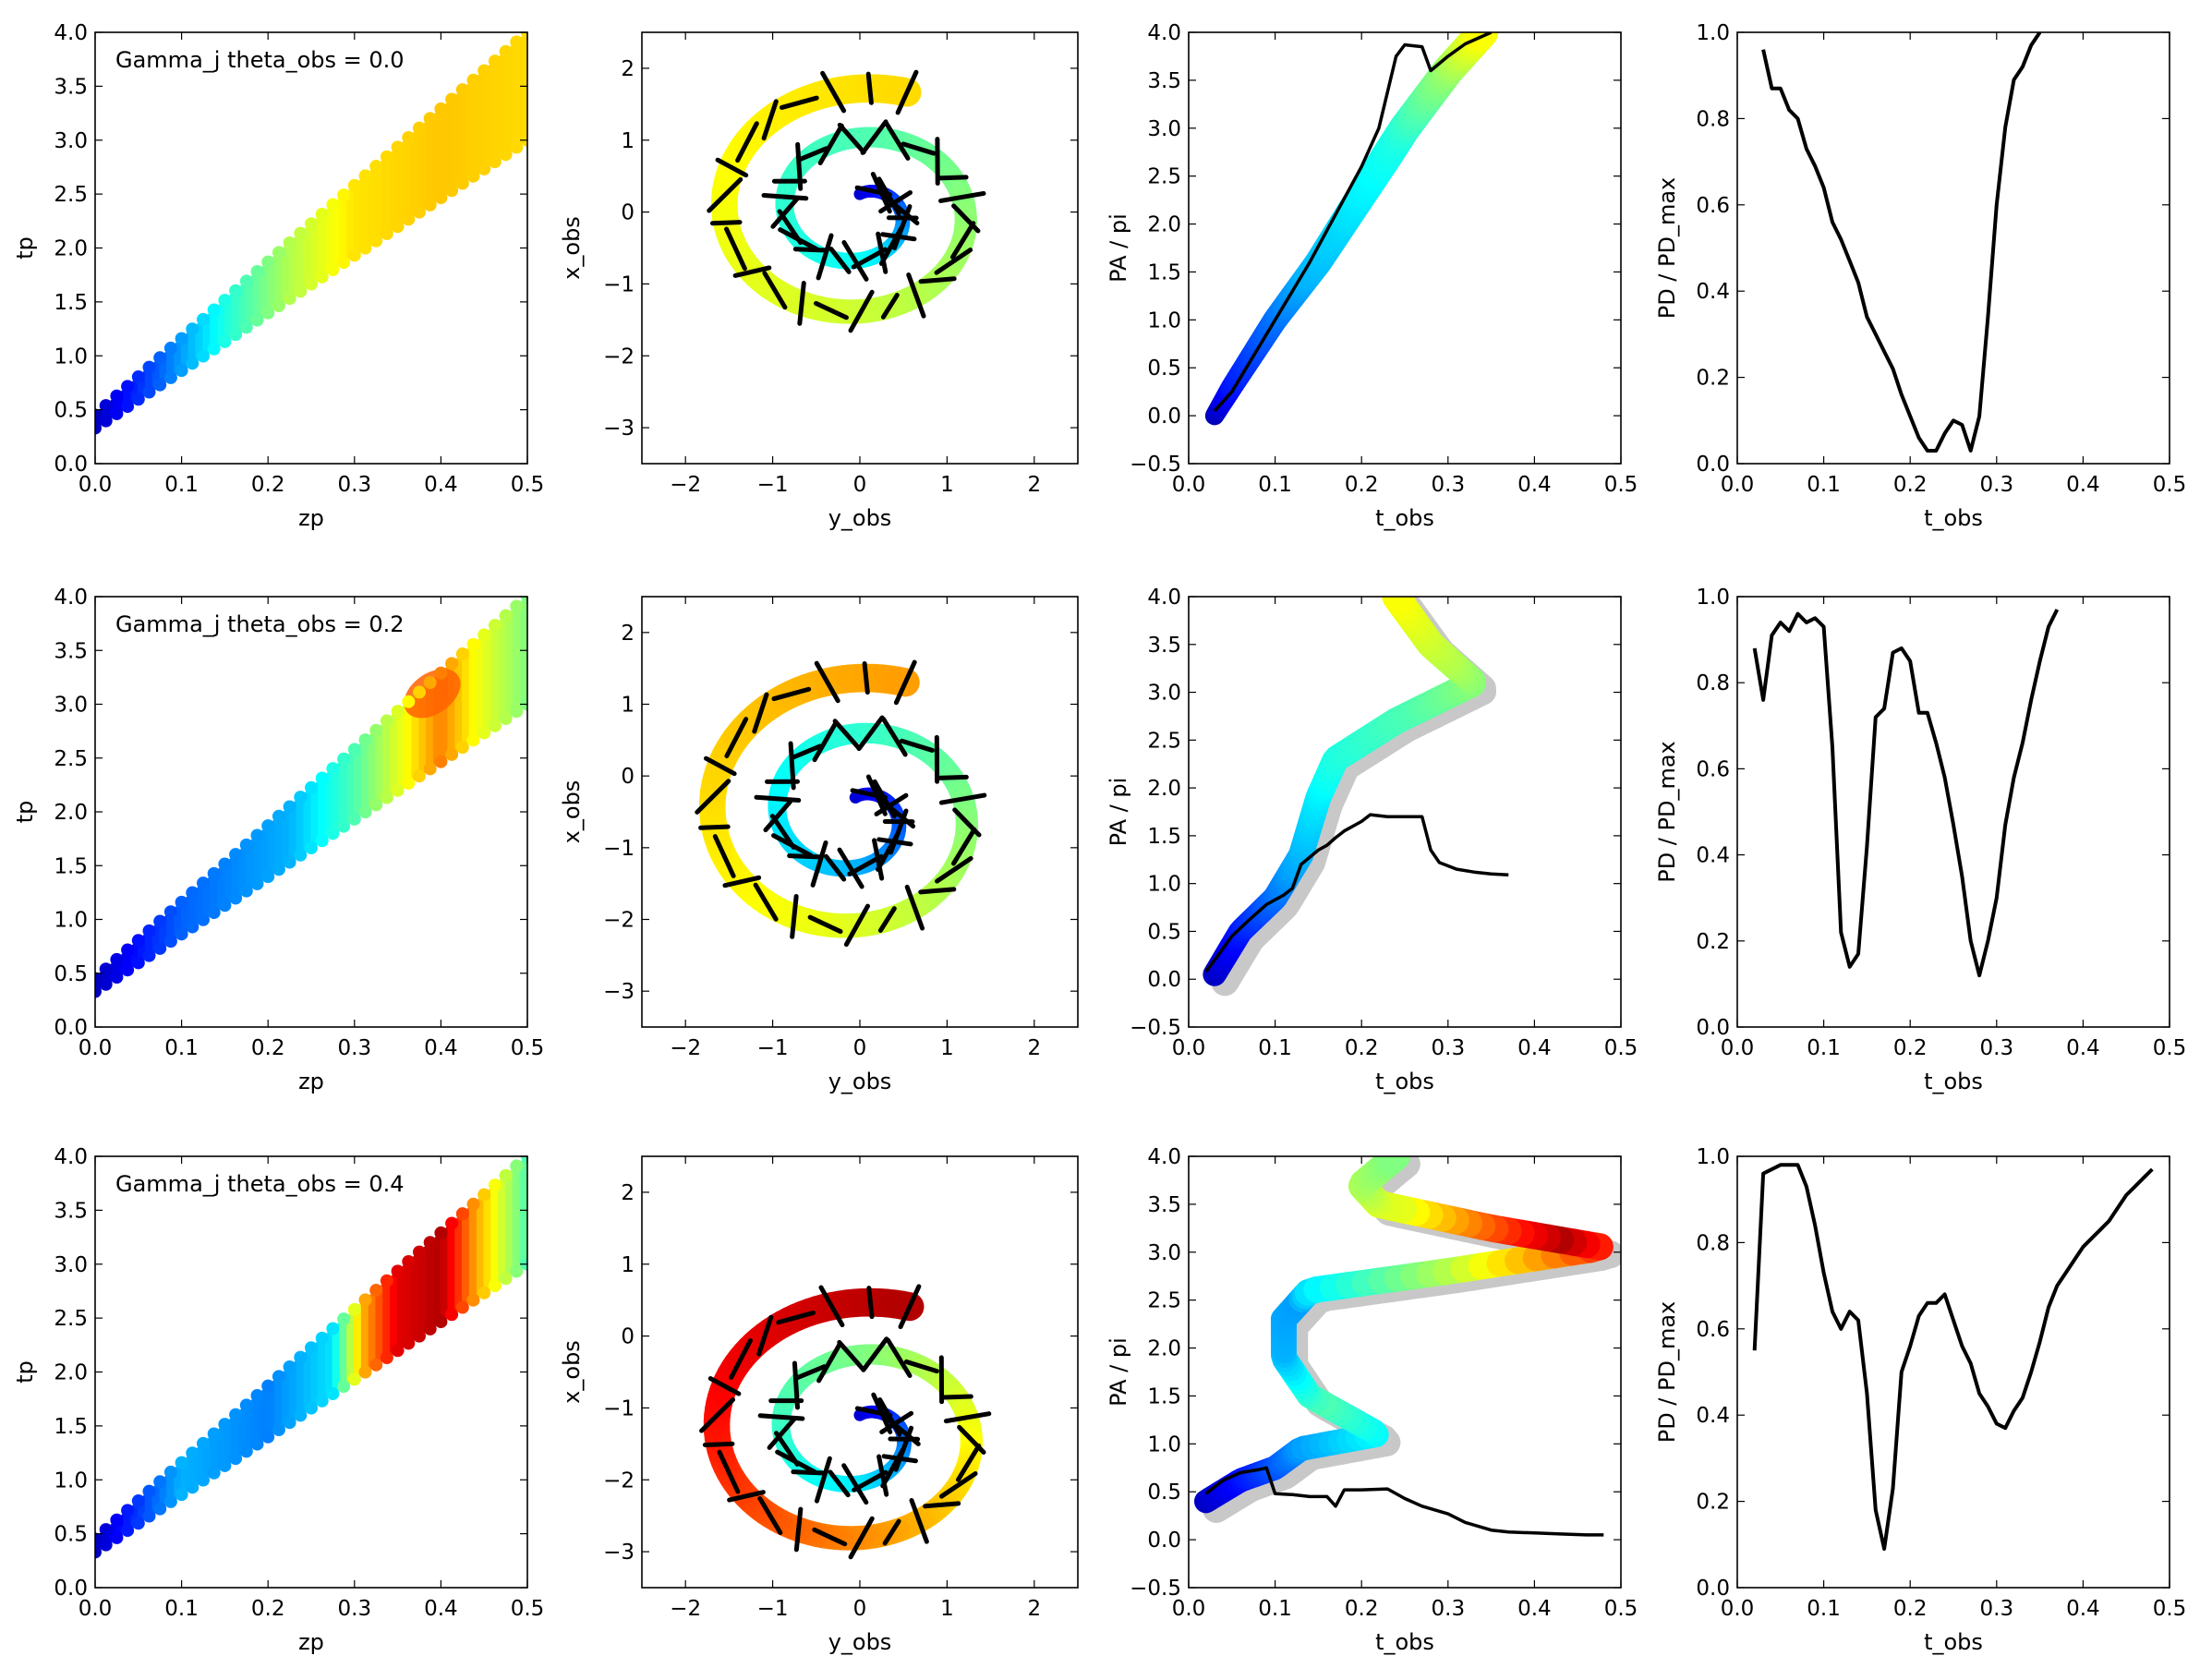 Image resolution: width=2200 pixels, height=1680 pixels. I want to click on tp-zp-row3-ytick-label: 3.0, so click(71, 1265).